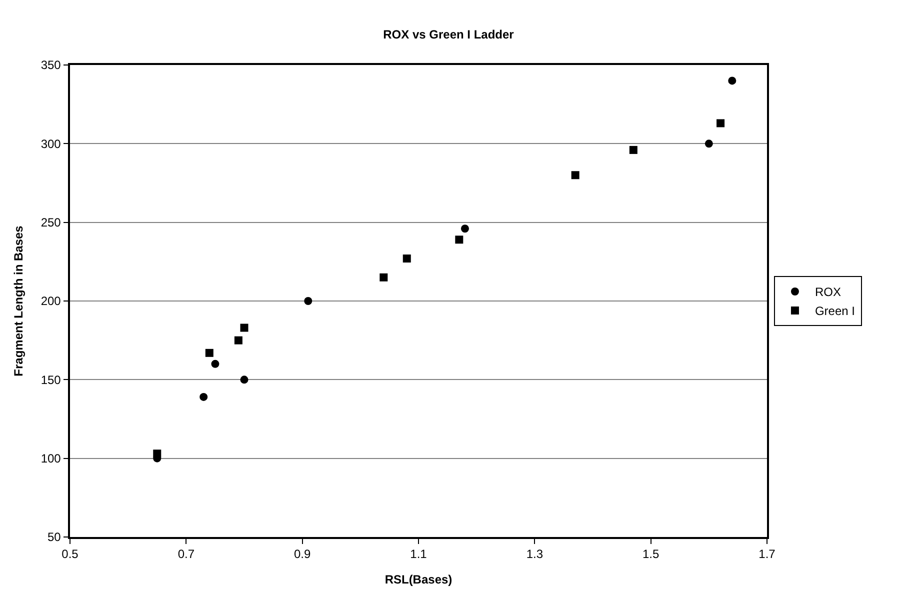  Describe the element at coordinates (51, 459) in the screenshot. I see `y-tick-label: 100` at that location.